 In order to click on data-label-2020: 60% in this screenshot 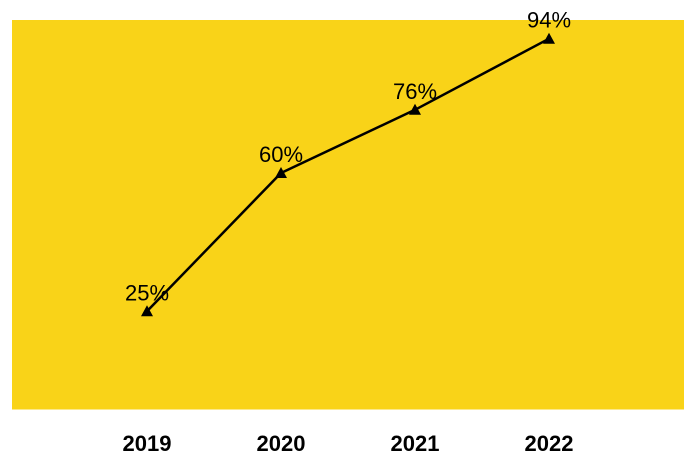, I will do `click(281, 154)`.